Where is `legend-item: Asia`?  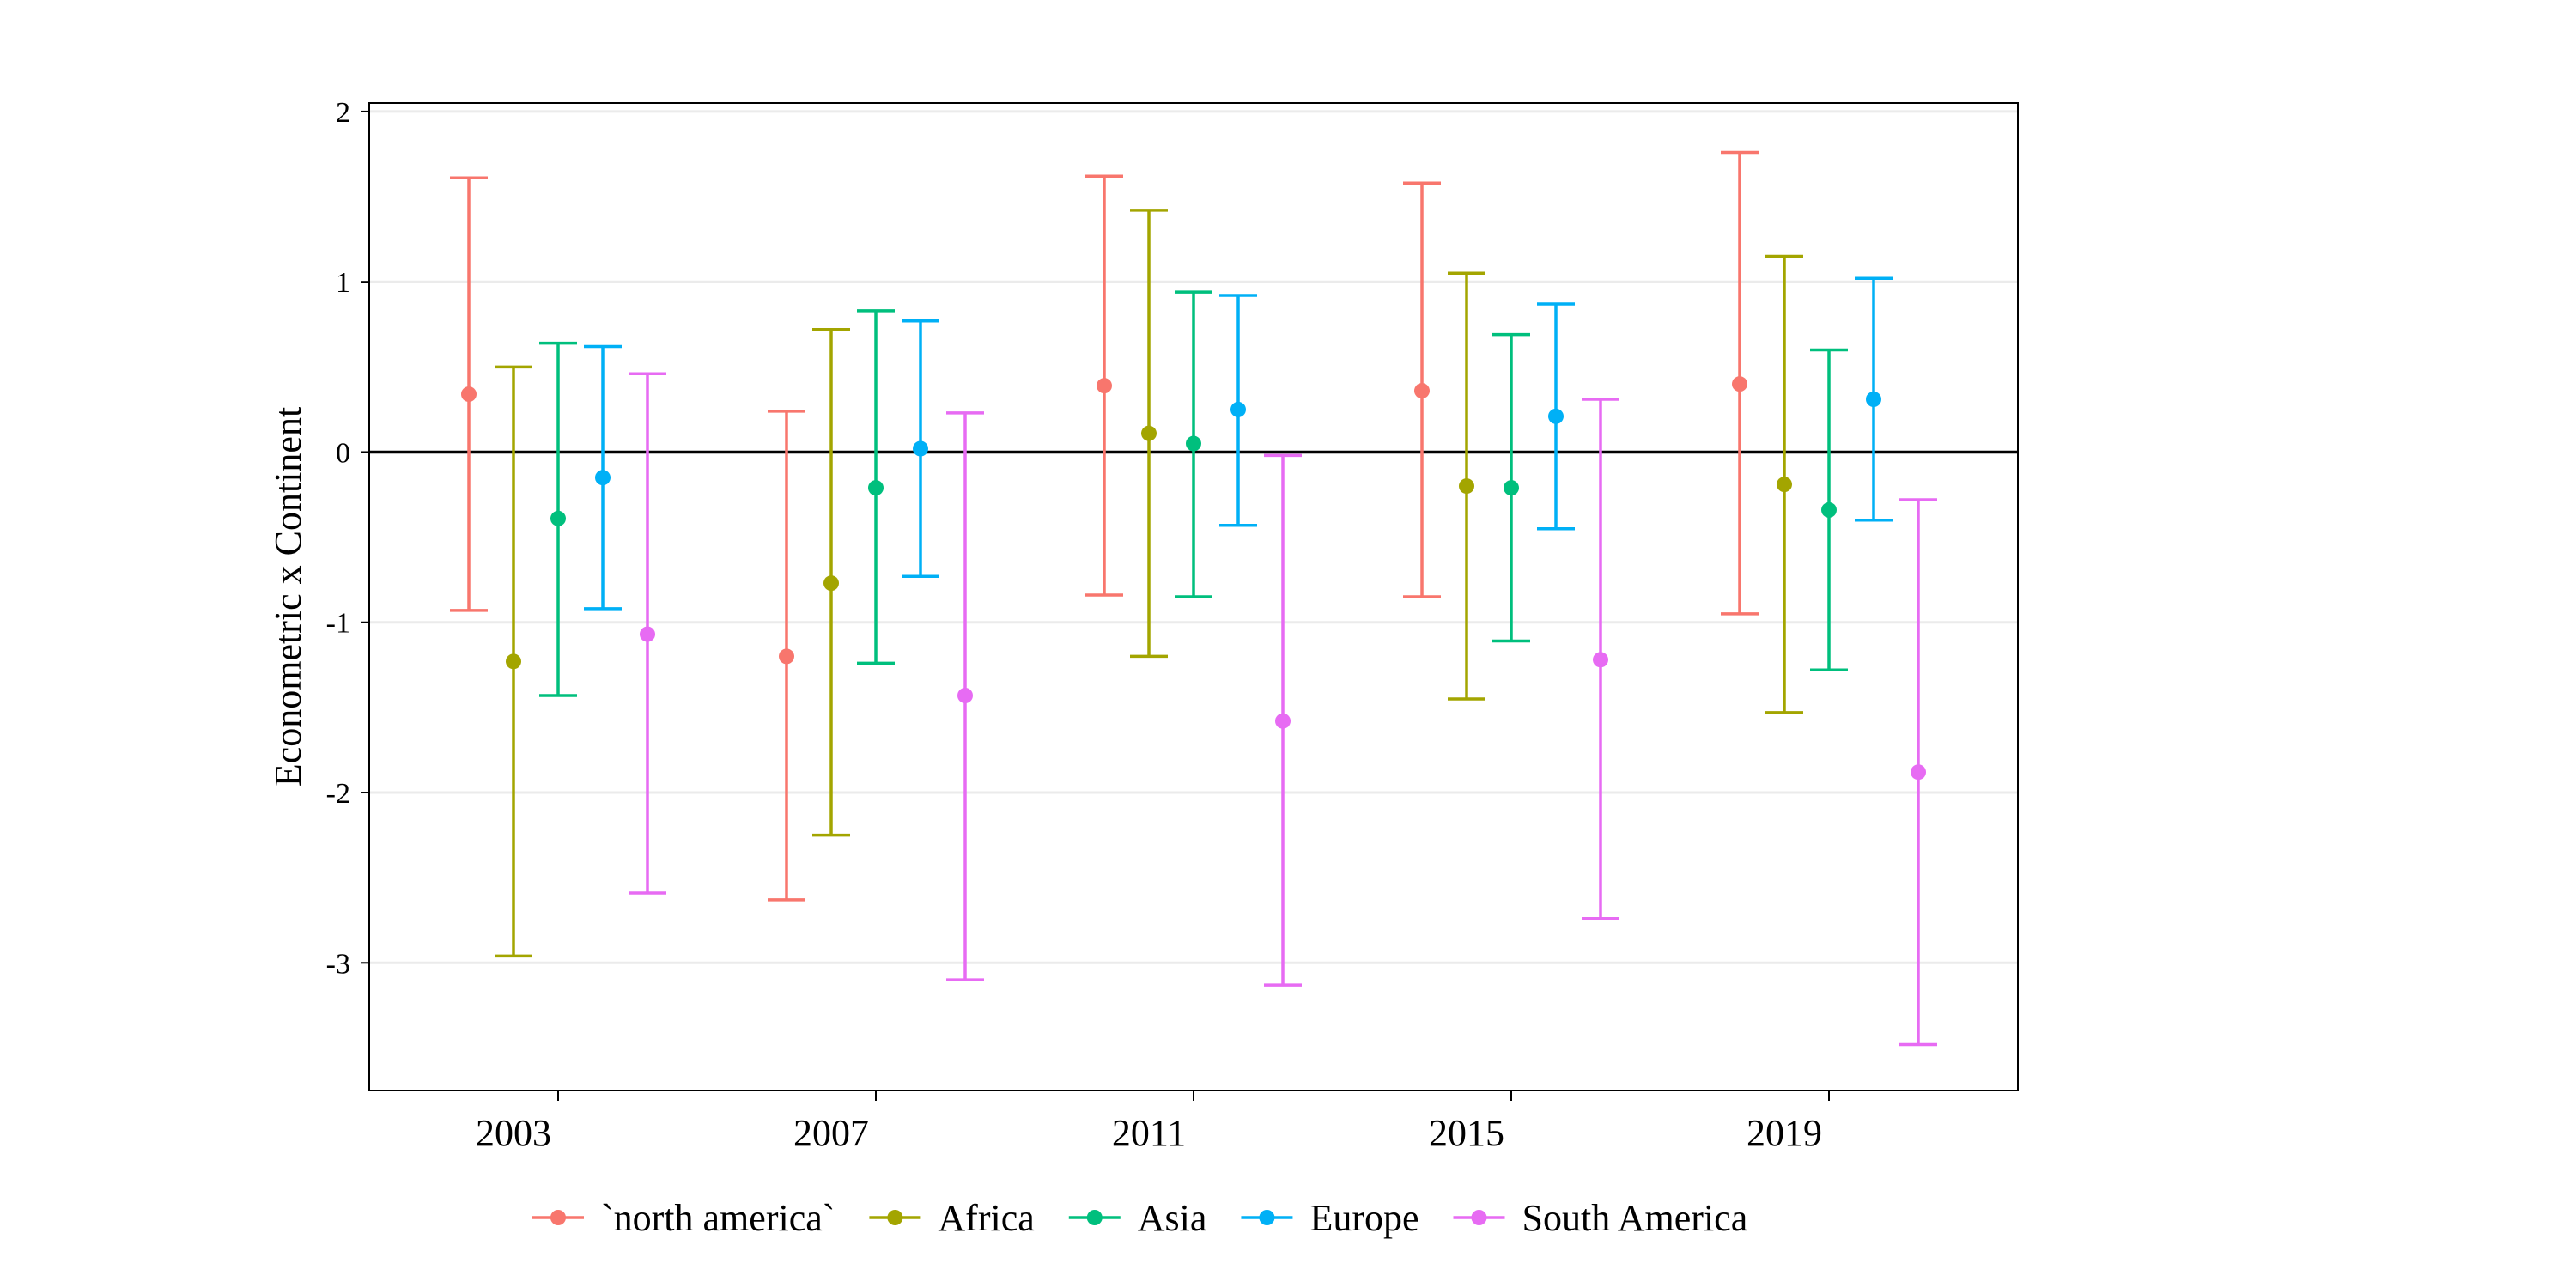
legend-item: Asia is located at coordinates (1137, 1218).